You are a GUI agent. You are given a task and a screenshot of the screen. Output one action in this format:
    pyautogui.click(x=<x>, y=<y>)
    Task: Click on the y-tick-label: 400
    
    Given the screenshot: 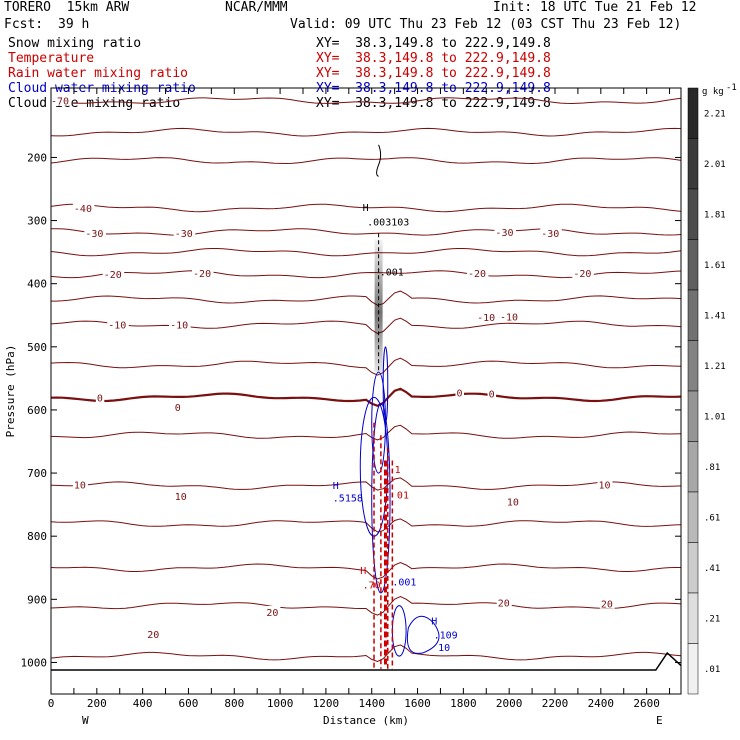 What is the action you would take?
    pyautogui.click(x=37, y=284)
    